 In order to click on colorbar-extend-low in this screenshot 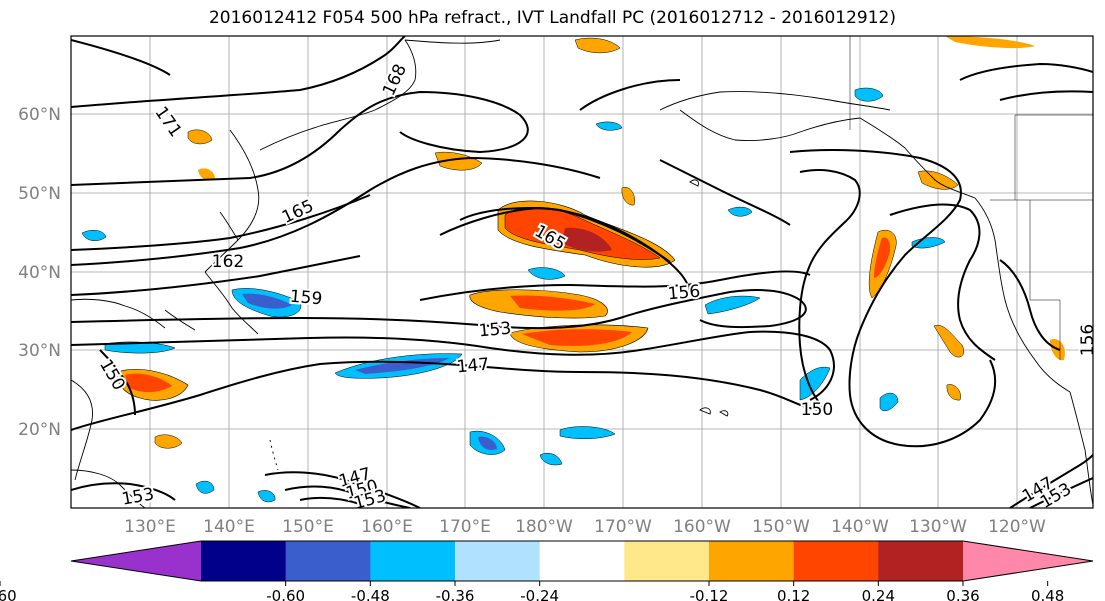, I will do `click(136, 561)`.